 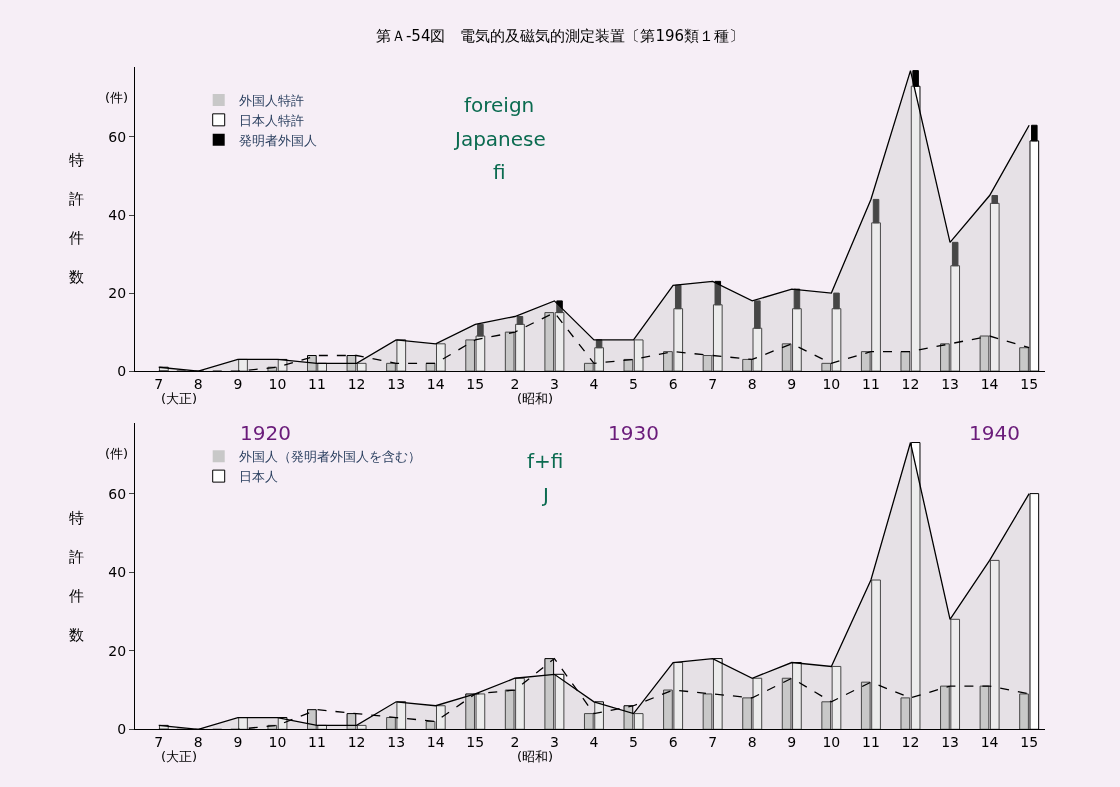 I want to click on legend-label: 外国人（発明者外国人を含む）, so click(x=329, y=457).